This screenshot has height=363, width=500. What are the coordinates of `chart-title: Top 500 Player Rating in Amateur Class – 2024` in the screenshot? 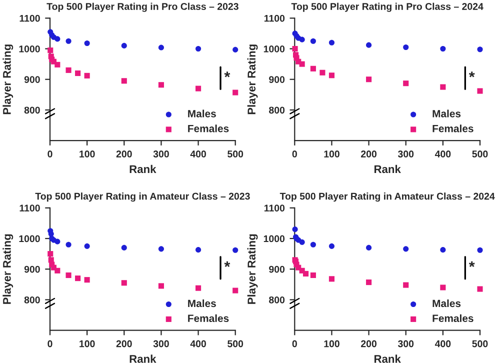 It's located at (387, 197).